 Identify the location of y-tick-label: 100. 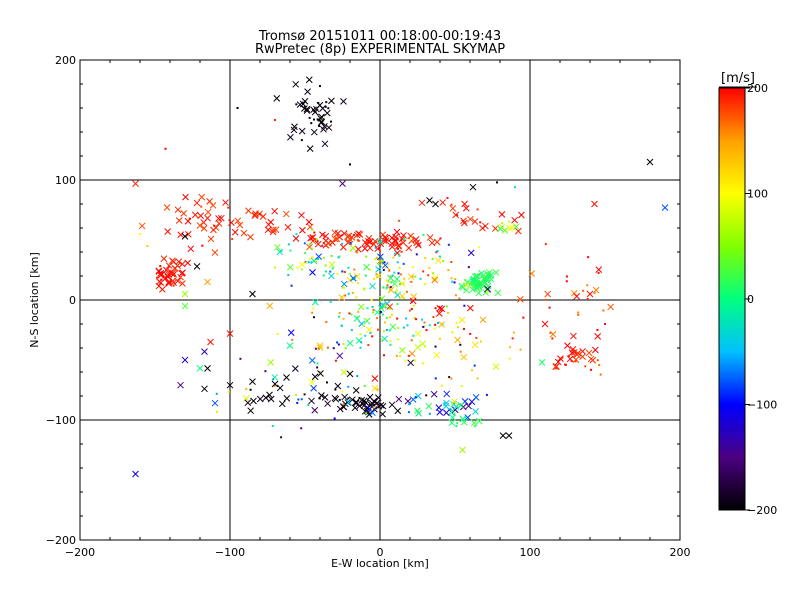
(65, 180).